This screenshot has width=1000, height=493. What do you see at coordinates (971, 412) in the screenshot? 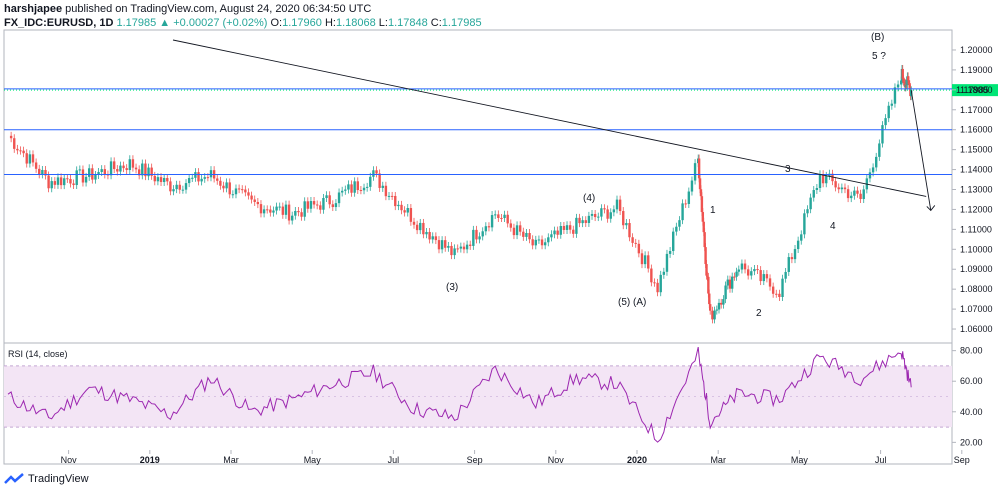
I see `rsi-tick-label: 40.00` at bounding box center [971, 412].